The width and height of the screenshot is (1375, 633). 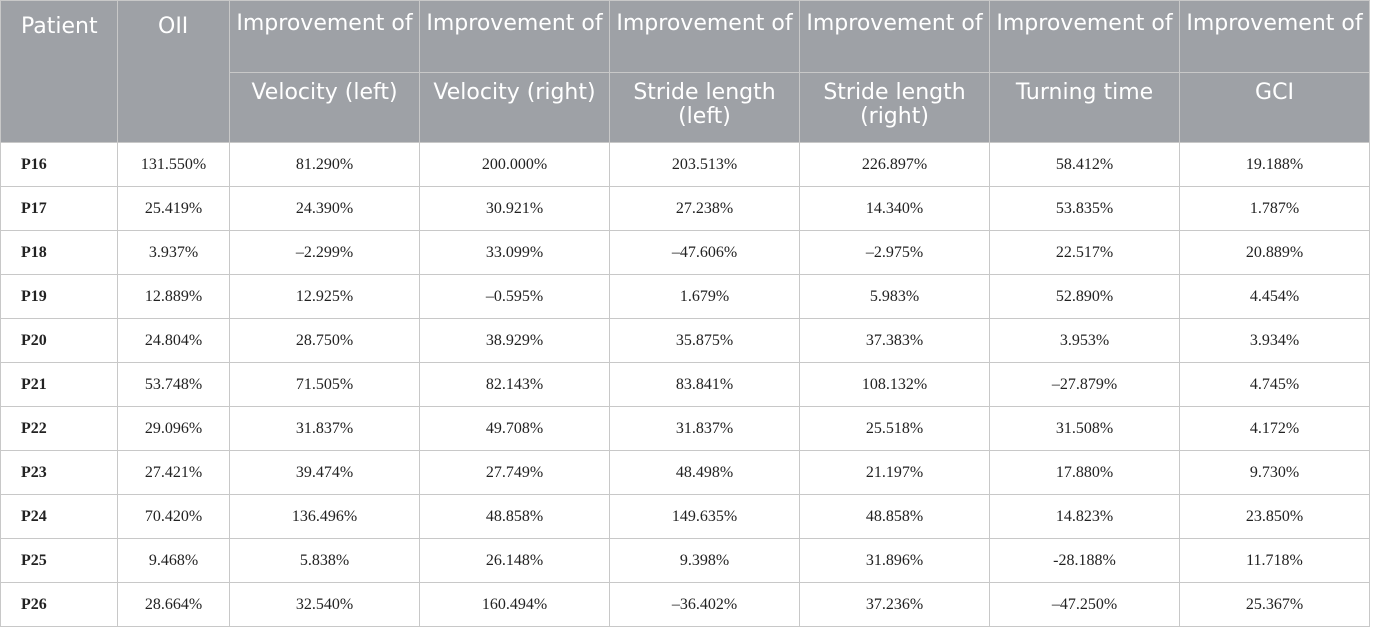 What do you see at coordinates (173, 71) in the screenshot?
I see `col-header-oii: OII` at bounding box center [173, 71].